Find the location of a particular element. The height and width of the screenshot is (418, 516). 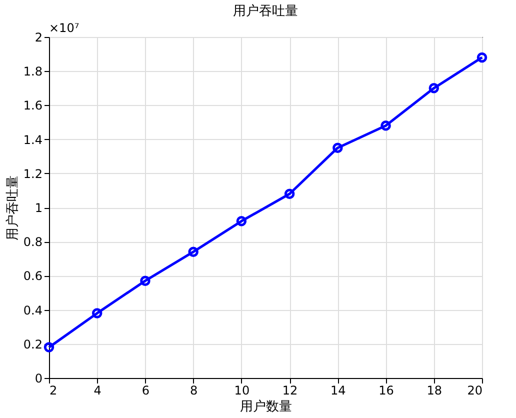

x-axis-title: 用户数量 is located at coordinates (266, 407).